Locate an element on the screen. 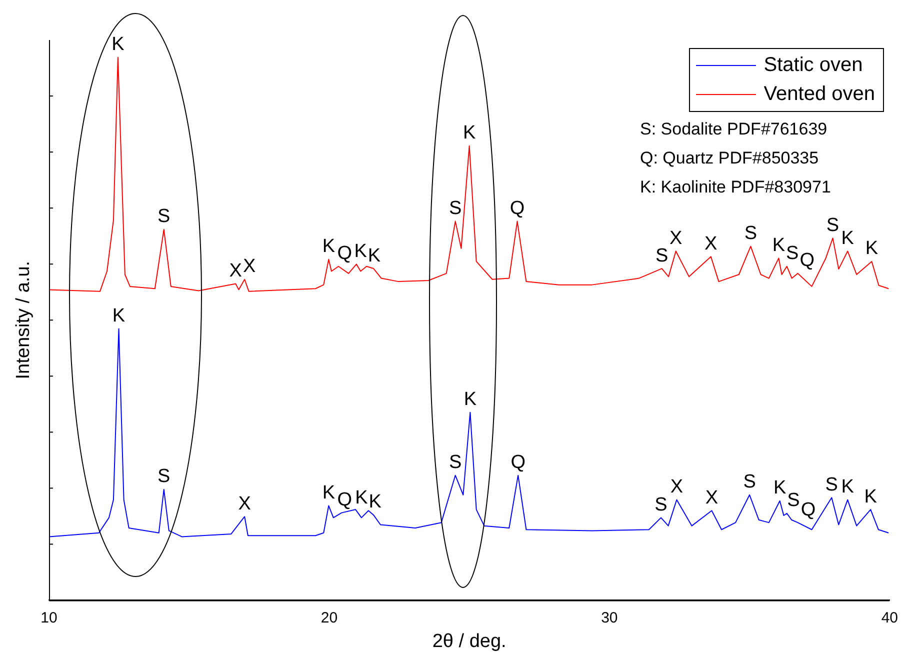  x-axis-title: 2θ / deg. is located at coordinates (469, 641).